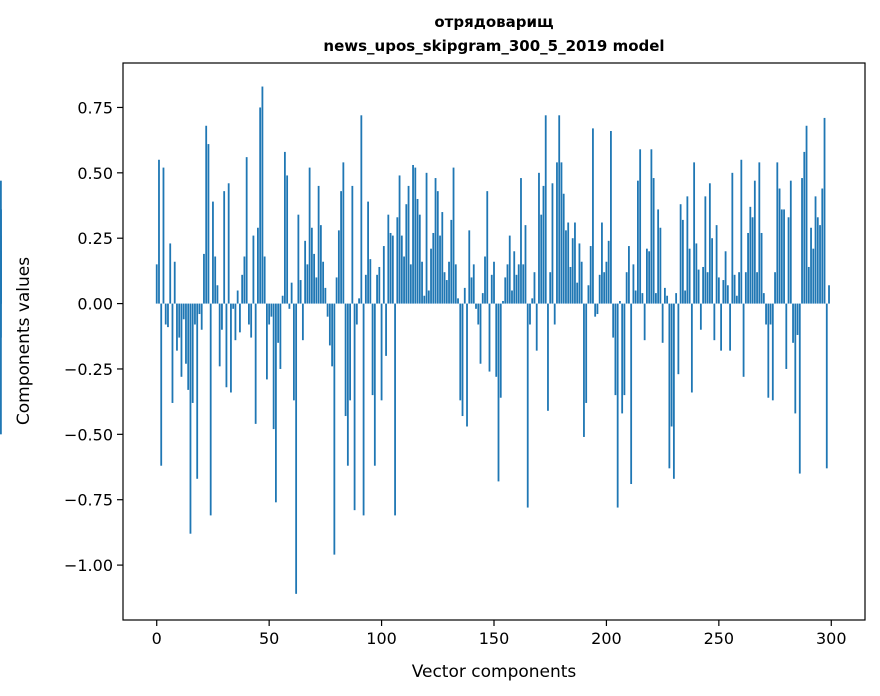  What do you see at coordinates (95, 238) in the screenshot?
I see `y-tick-label: 0.25` at bounding box center [95, 238].